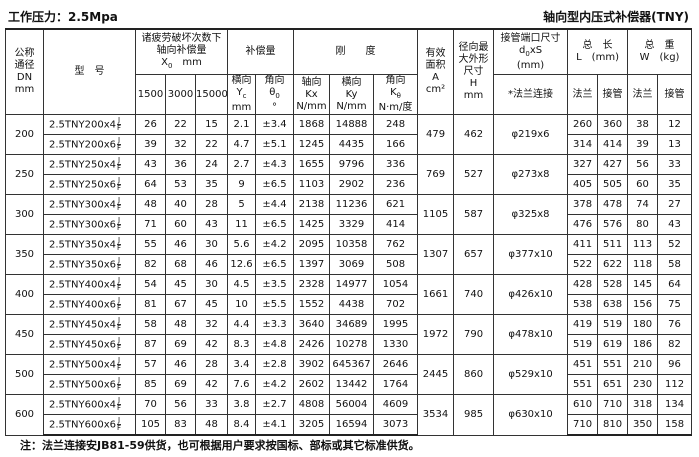 This screenshot has width=699, height=457. I want to click on weight-cell: 186, so click(643, 344).